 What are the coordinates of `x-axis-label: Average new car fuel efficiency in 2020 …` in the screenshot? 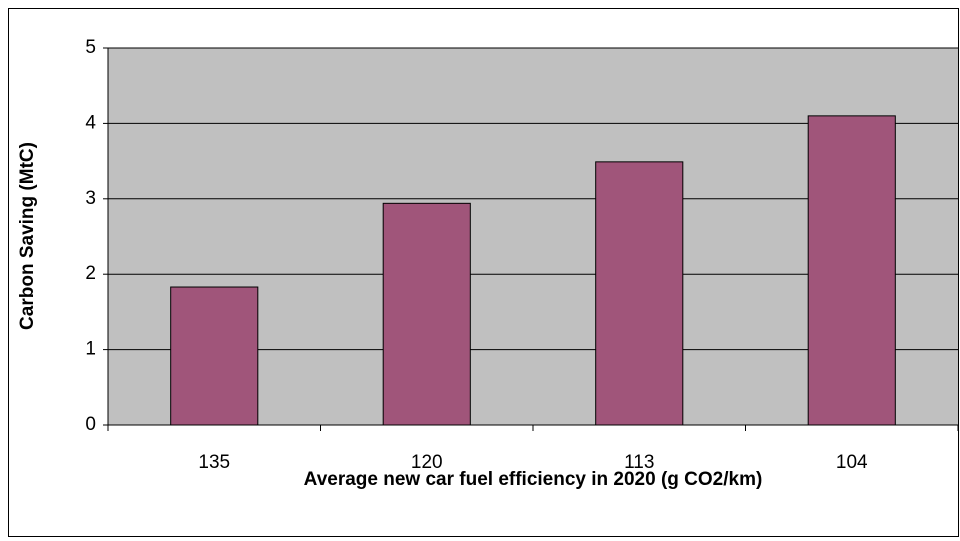 It's located at (533, 479).